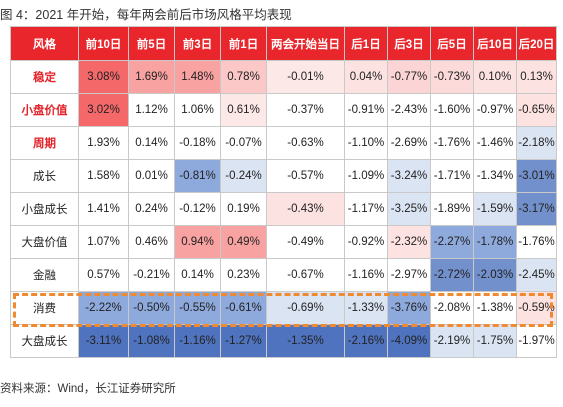 The width and height of the screenshot is (563, 407). Describe the element at coordinates (452, 43) in the screenshot. I see `header-period: 后5日` at that location.